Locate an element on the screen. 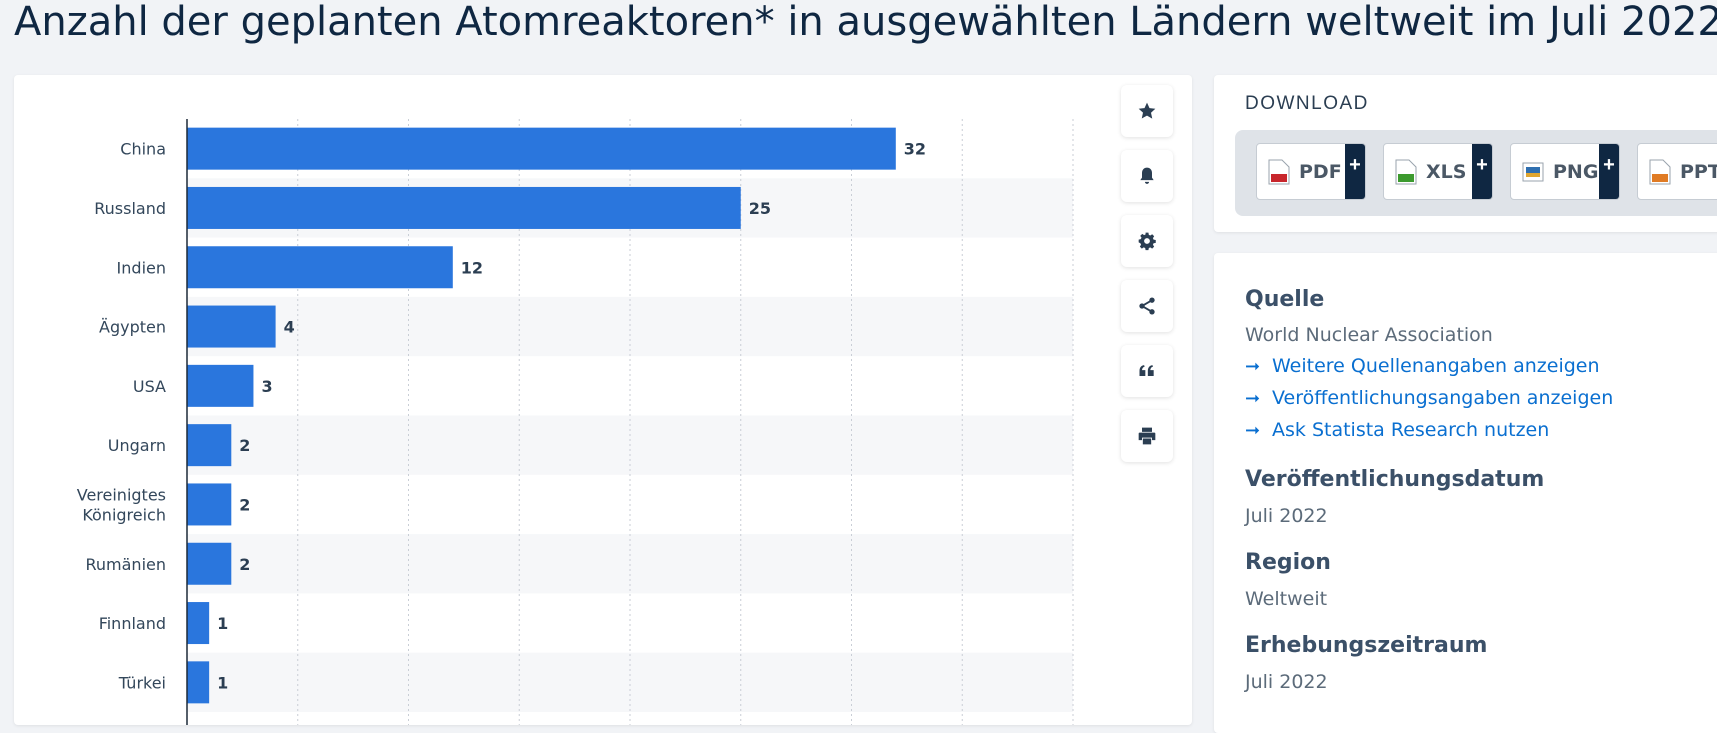 The width and height of the screenshot is (1717, 733). category-label: Türkei is located at coordinates (142, 682).